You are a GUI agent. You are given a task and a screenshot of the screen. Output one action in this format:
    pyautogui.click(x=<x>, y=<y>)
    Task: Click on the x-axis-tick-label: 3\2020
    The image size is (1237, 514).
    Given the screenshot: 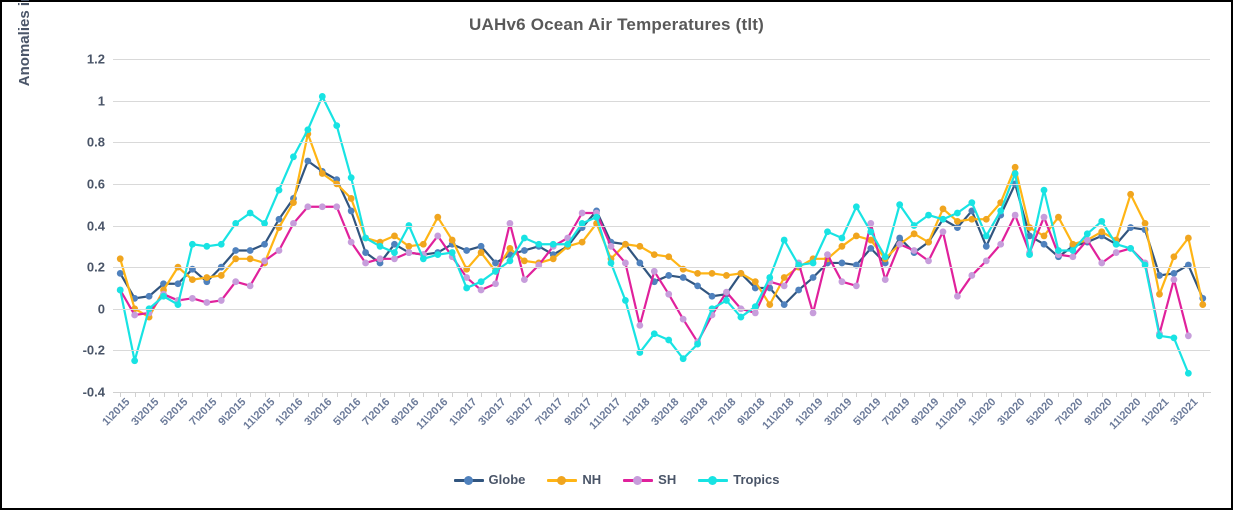 What is the action you would take?
    pyautogui.click(x=1011, y=412)
    